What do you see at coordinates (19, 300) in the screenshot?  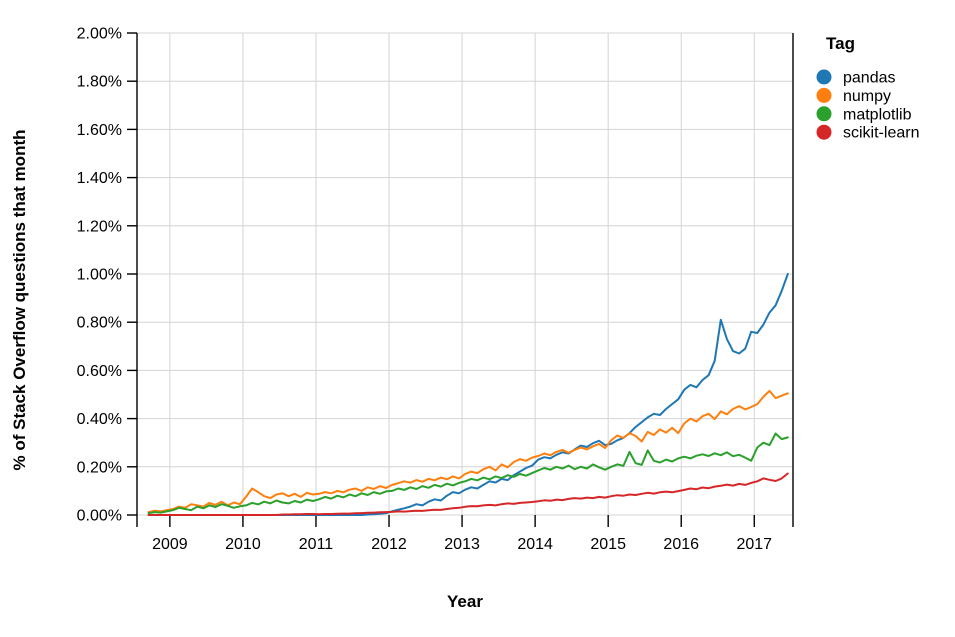 I see `y-axis-title: % of Stack Overflow questions that month` at bounding box center [19, 300].